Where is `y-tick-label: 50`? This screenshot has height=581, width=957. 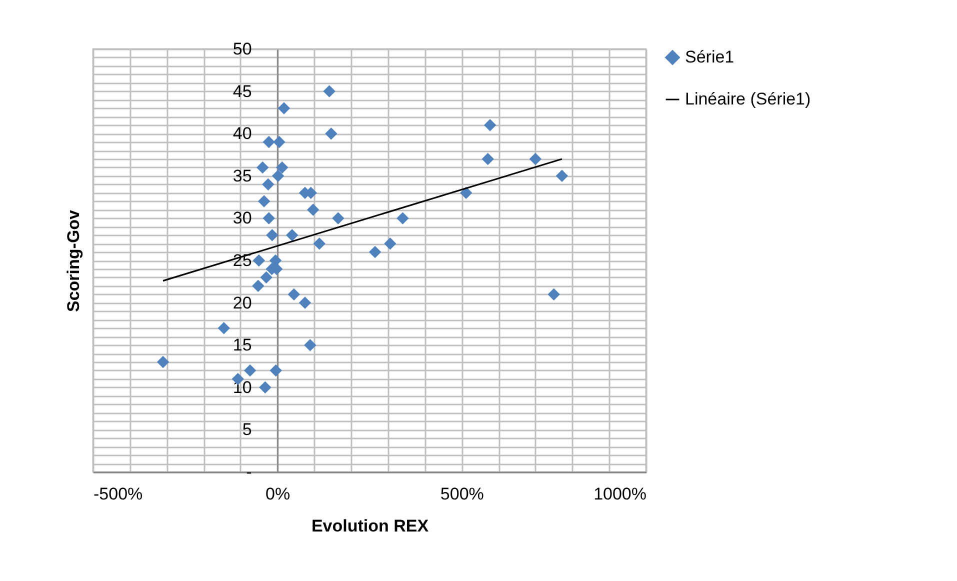
y-tick-label: 50 is located at coordinates (242, 49).